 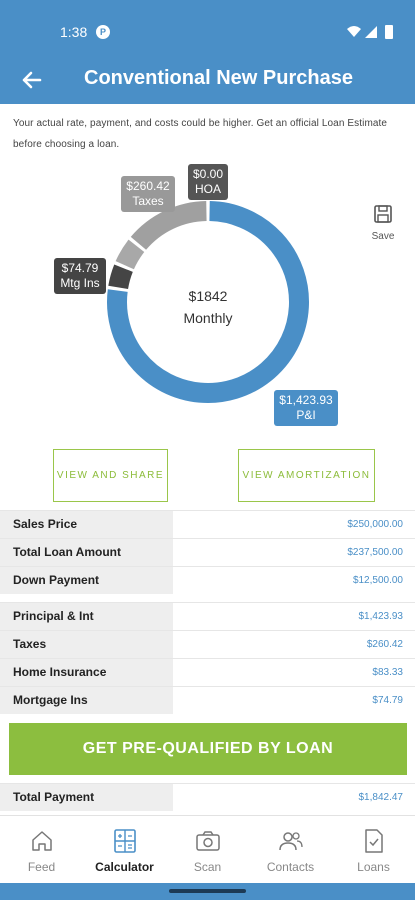 I want to click on table-row: Total Payment $1,842.47, so click(x=207, y=797).